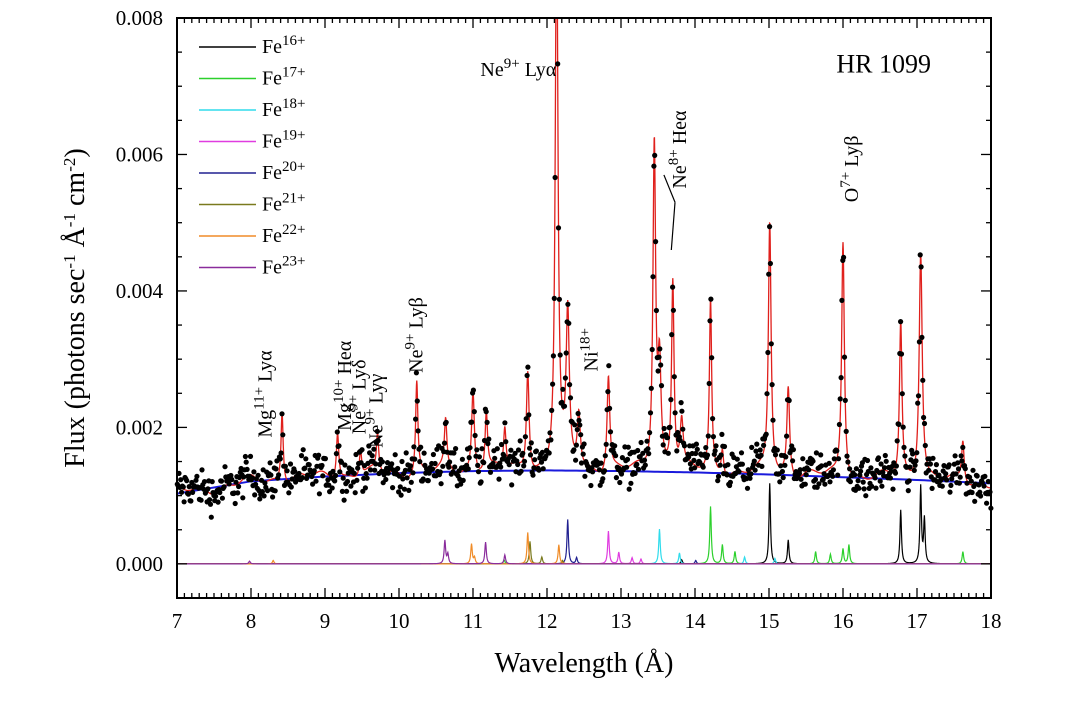  Describe the element at coordinates (547, 621) in the screenshot. I see `x-tick-label: 12` at that location.